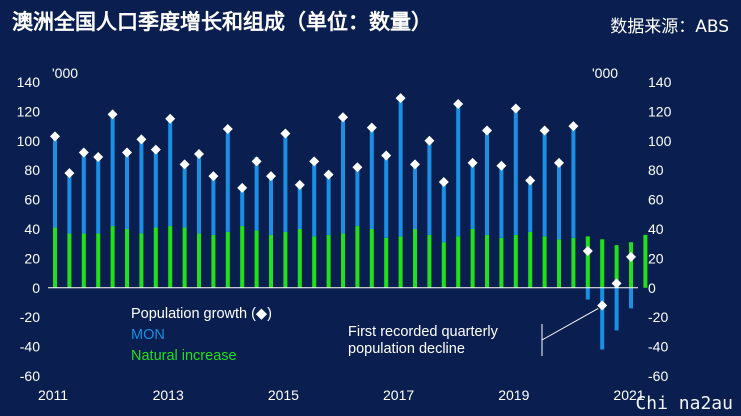 The width and height of the screenshot is (741, 416). I want to click on x-tick-label: 2013, so click(168, 395).